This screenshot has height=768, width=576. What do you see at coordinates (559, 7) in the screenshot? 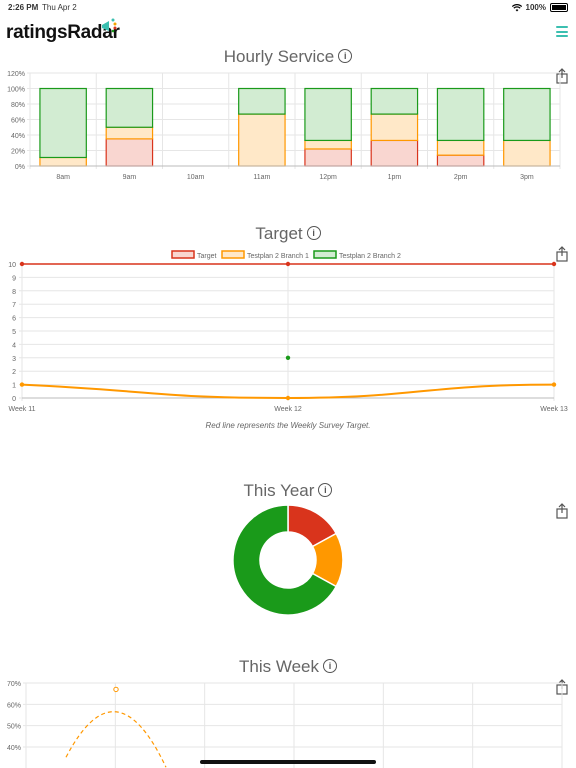
I see `battery-icon` at bounding box center [559, 7].